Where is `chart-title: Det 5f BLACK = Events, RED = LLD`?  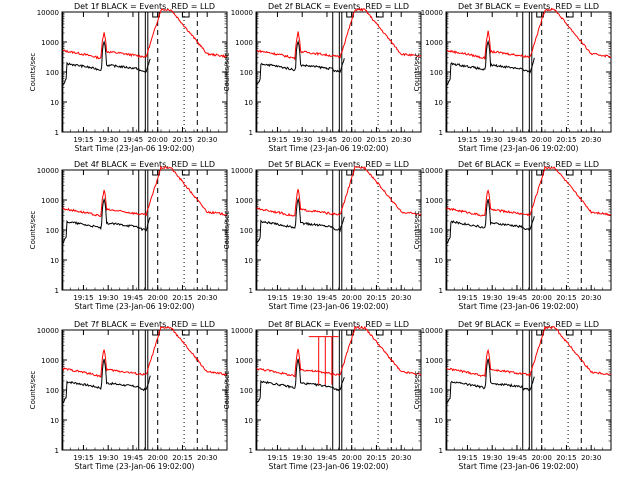 chart-title: Det 5f BLACK = Events, RED = LLD is located at coordinates (338, 164).